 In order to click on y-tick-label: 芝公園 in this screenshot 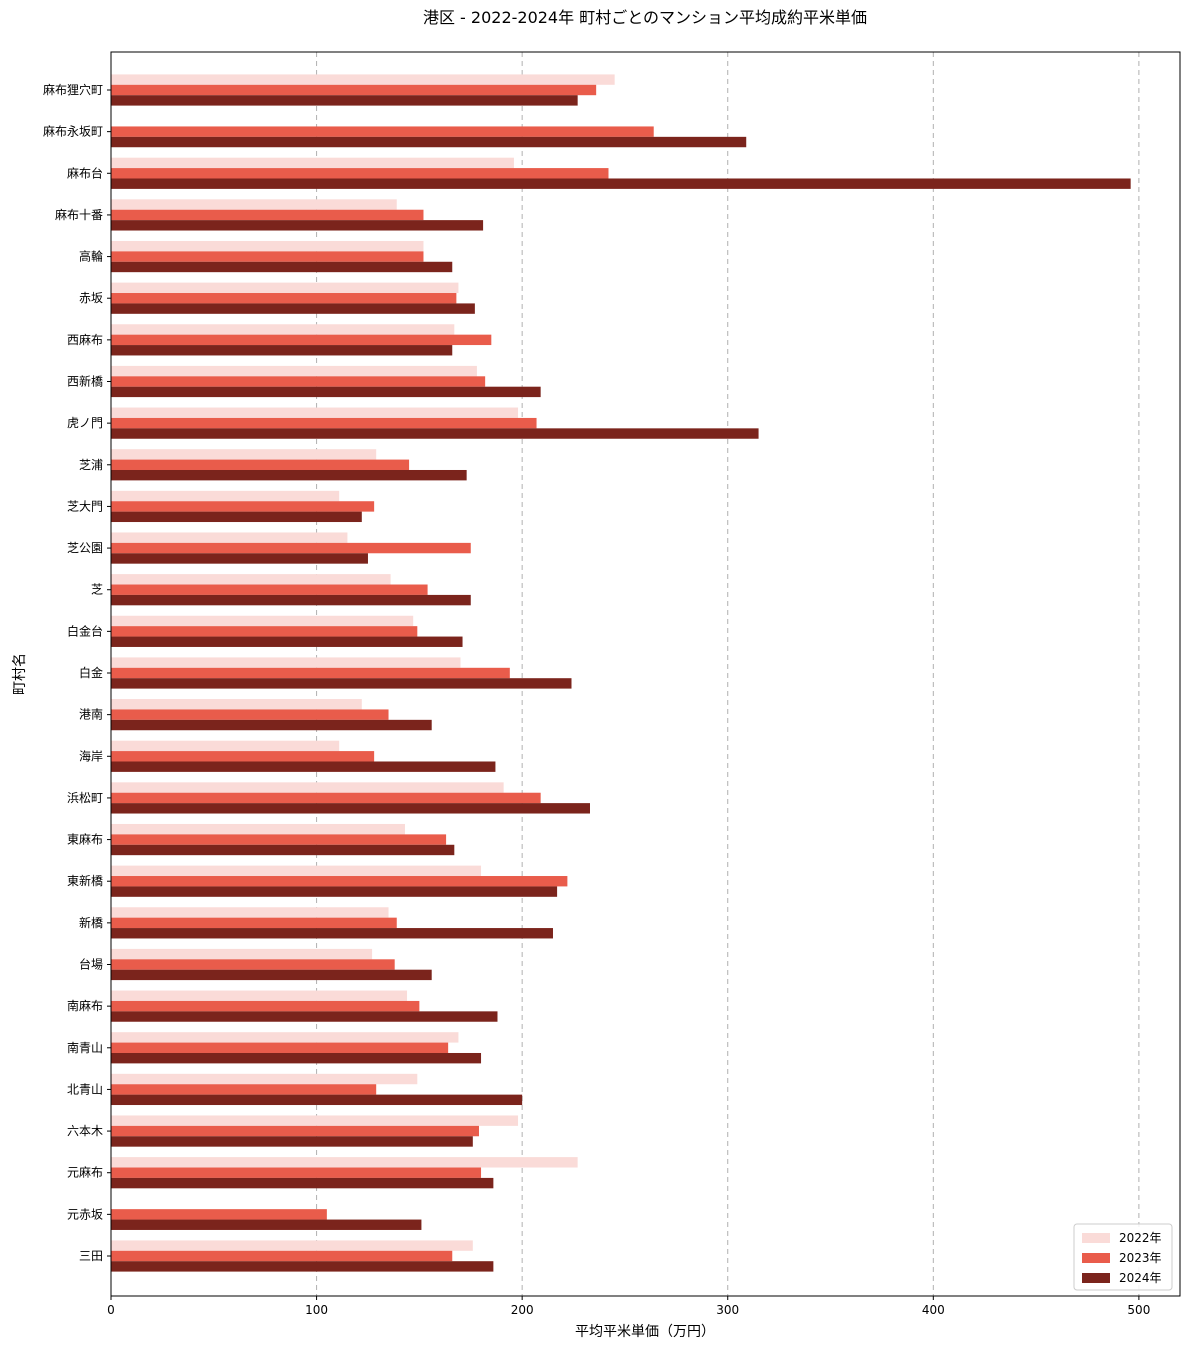, I will do `click(85, 547)`.